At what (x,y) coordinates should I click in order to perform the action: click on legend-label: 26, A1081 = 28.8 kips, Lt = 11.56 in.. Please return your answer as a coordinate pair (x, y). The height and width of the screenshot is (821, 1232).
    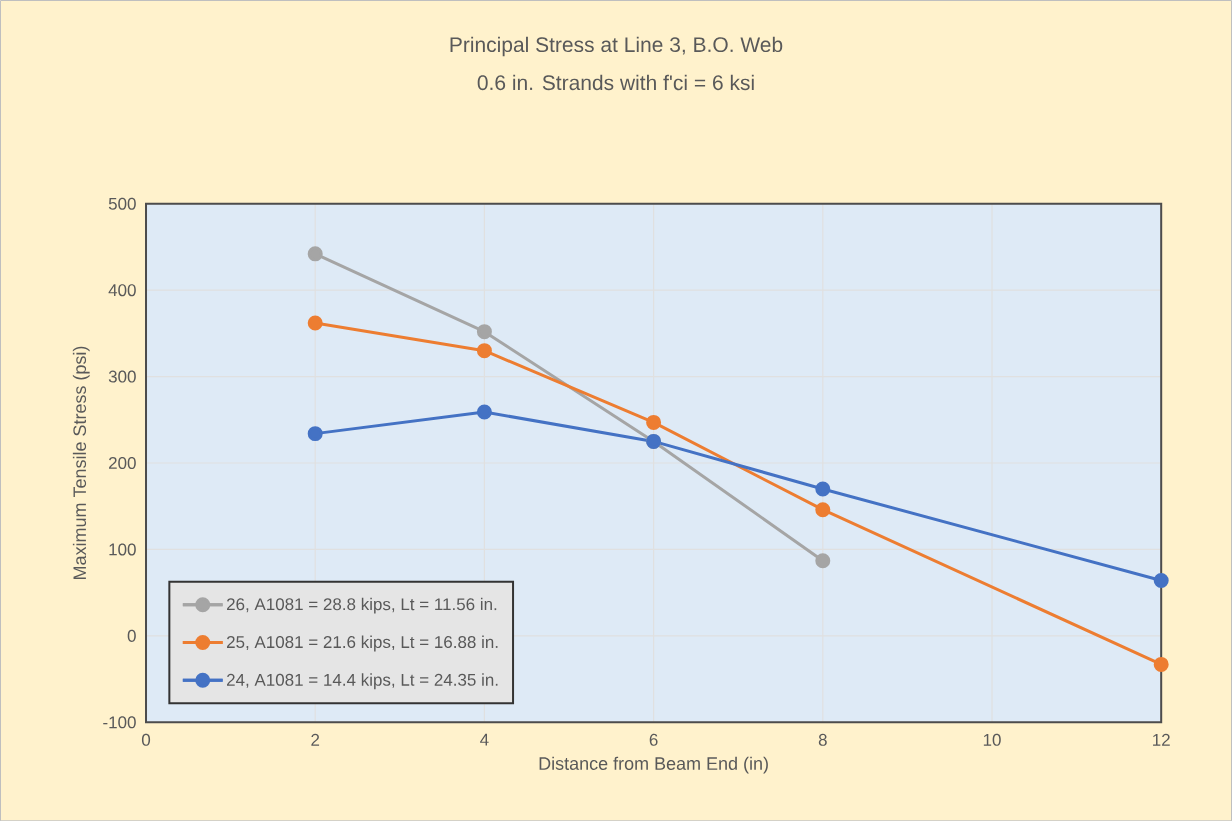
    Looking at the image, I should click on (362, 605).